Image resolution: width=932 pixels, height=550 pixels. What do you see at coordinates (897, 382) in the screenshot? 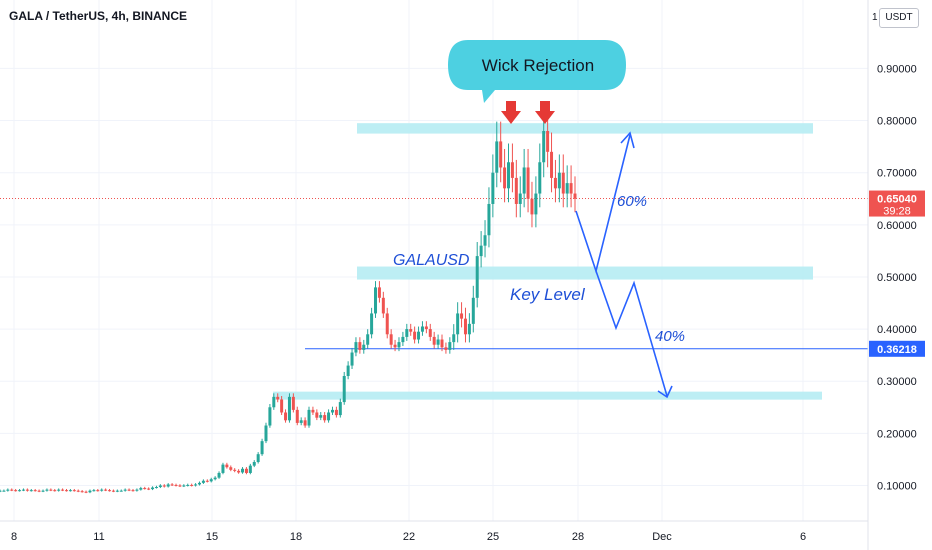
I see `price-tick-label: 0.30000` at bounding box center [897, 382].